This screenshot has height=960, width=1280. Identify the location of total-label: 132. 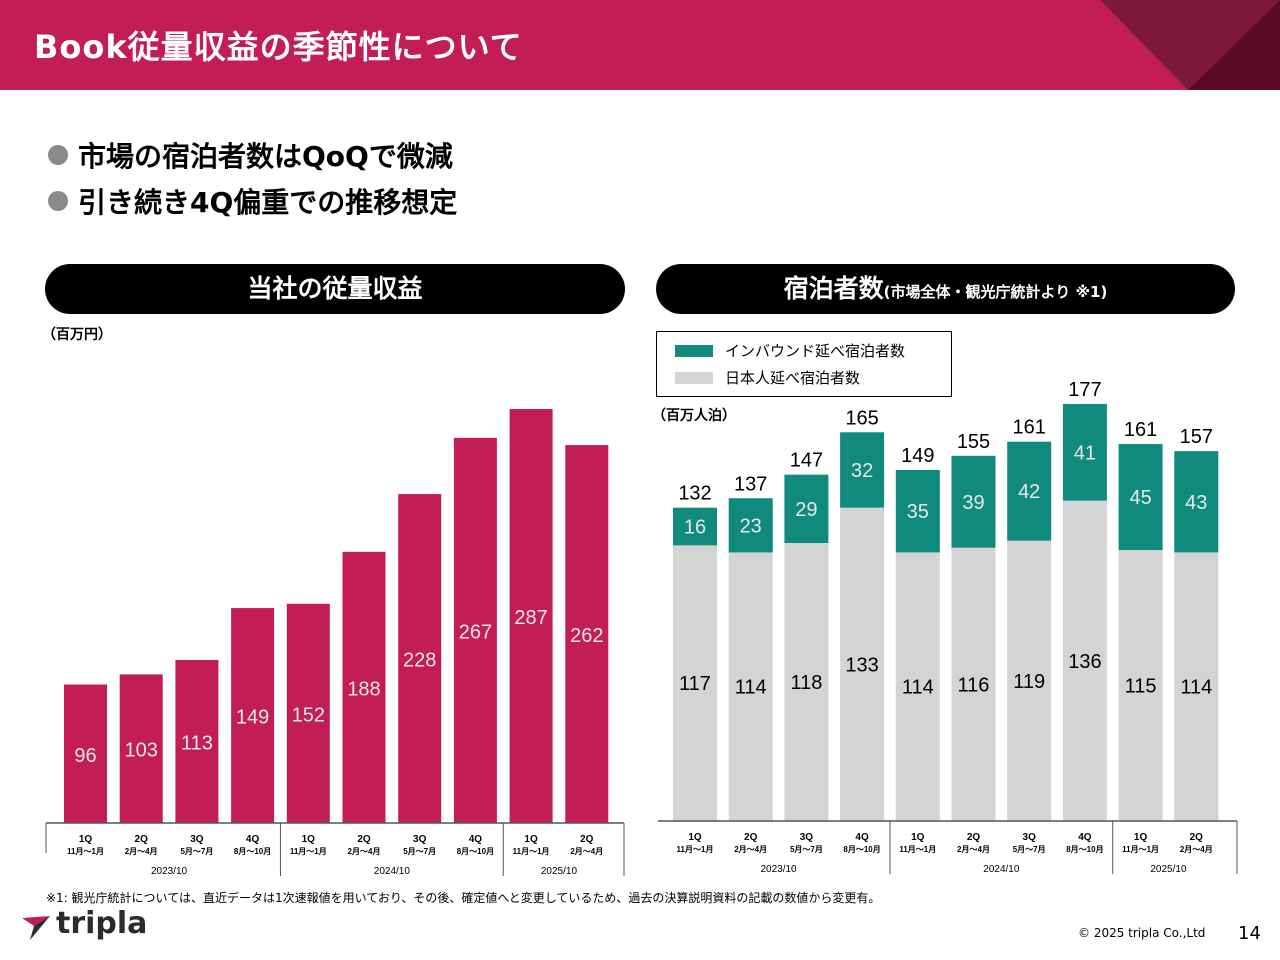
(694, 494).